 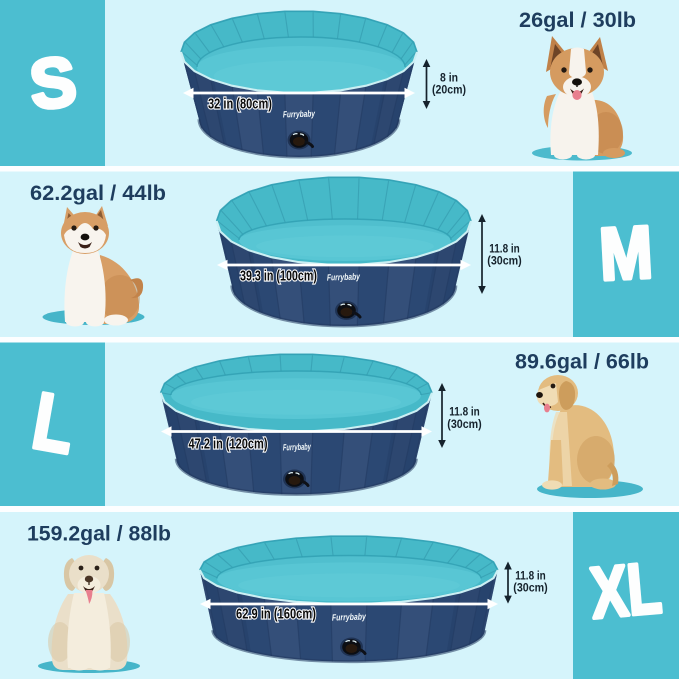 I want to click on svg-text: 62.9 in (160cm), so click(x=276, y=614).